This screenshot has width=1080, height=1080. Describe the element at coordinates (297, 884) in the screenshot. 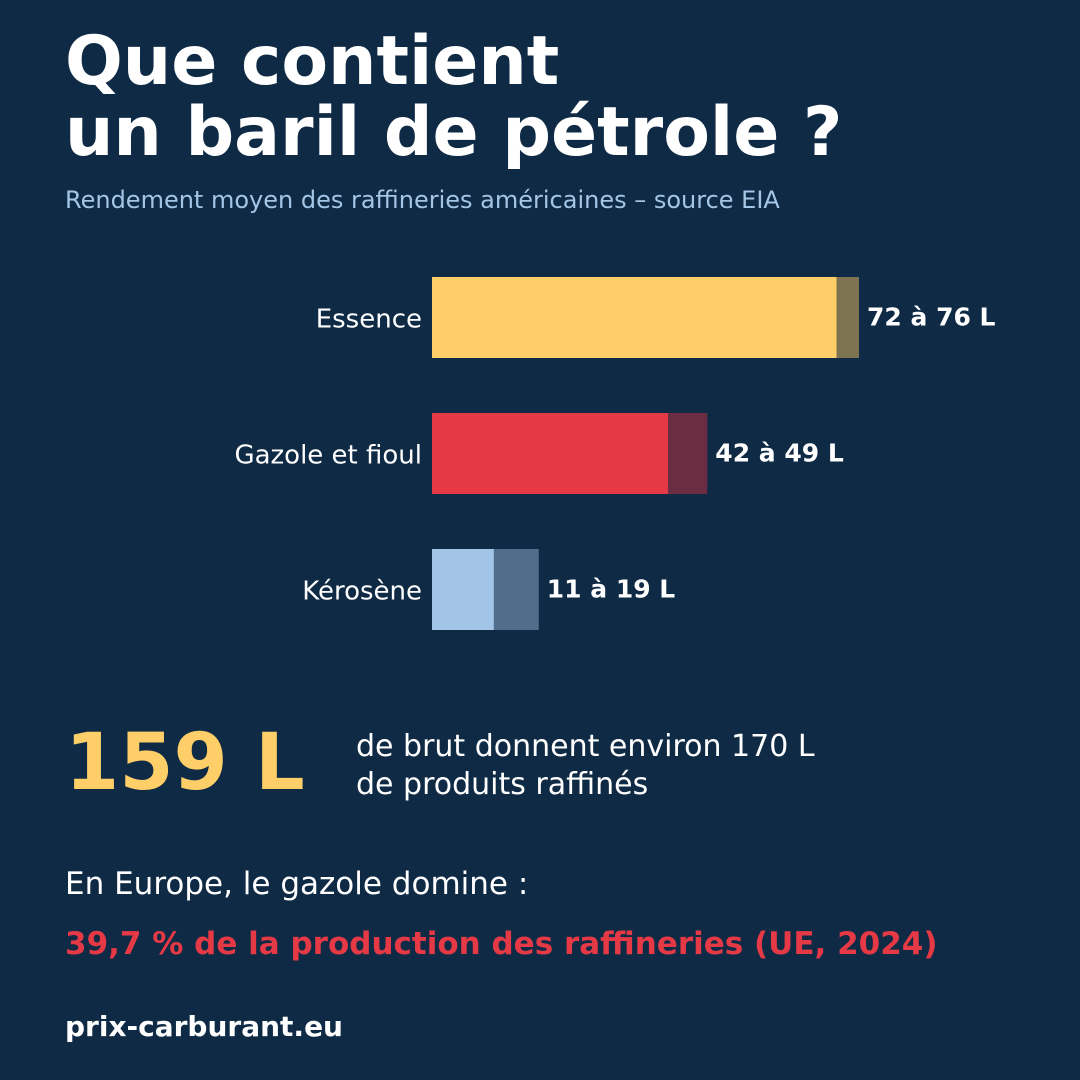

I see `europe-text: En Europe, le gazole domine :` at that location.